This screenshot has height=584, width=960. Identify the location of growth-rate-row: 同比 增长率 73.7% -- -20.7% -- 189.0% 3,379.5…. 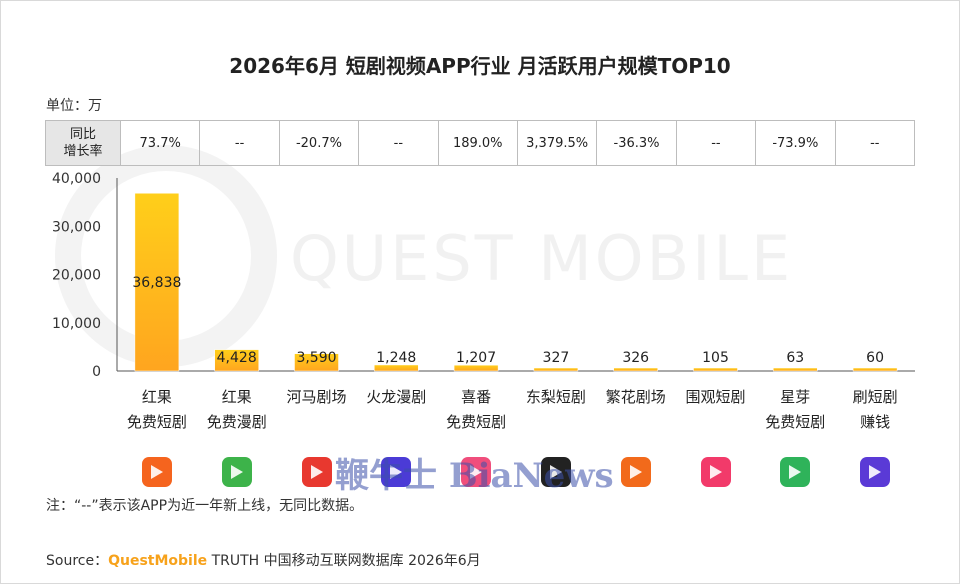
(480, 143).